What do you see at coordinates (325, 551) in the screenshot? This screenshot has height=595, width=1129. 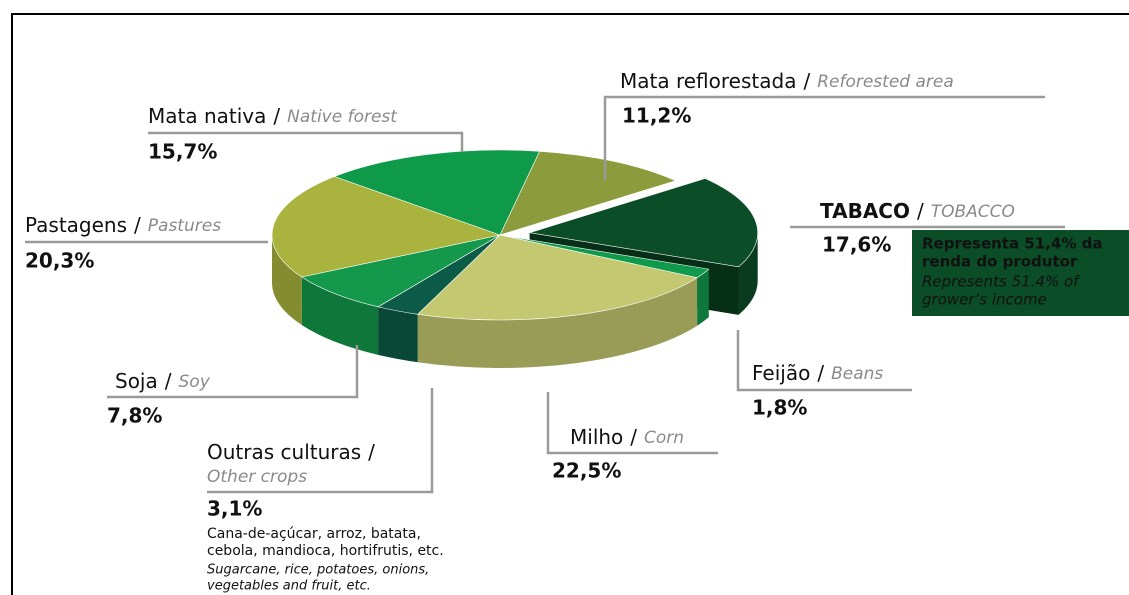 I see `other-crops-note-pt: cebola, mandioca, hortifrutis, etc.` at bounding box center [325, 551].